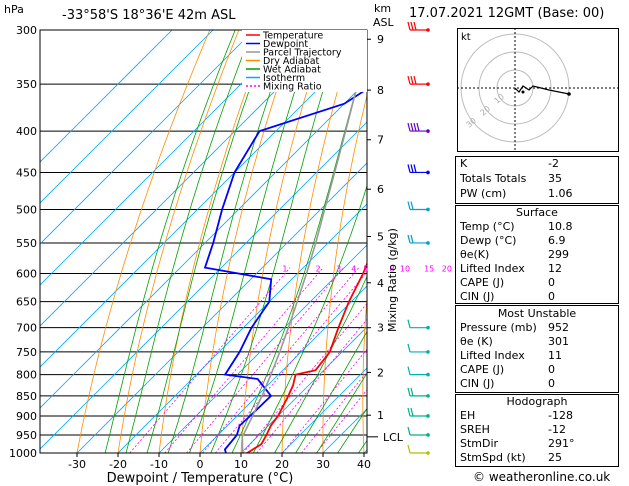 The width and height of the screenshot is (629, 486). I want to click on pressure-label-750: 750, so click(26, 352).